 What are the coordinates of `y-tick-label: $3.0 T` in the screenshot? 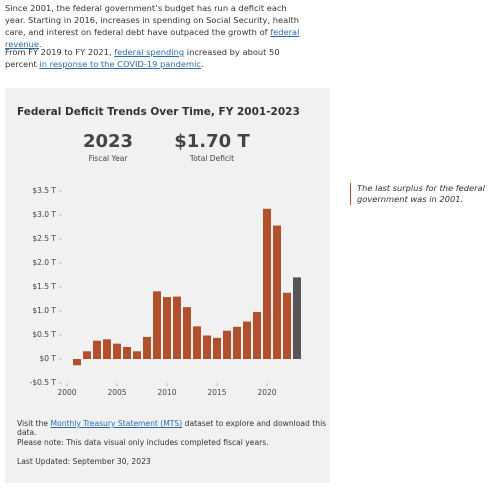 It's located at (44, 214).